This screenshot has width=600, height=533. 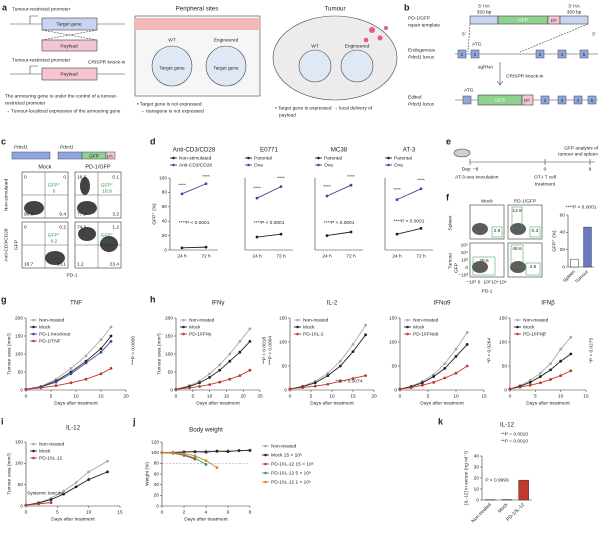 What do you see at coordinates (25, 227) in the screenshot?
I see `quadrant-value: 0` at bounding box center [25, 227].